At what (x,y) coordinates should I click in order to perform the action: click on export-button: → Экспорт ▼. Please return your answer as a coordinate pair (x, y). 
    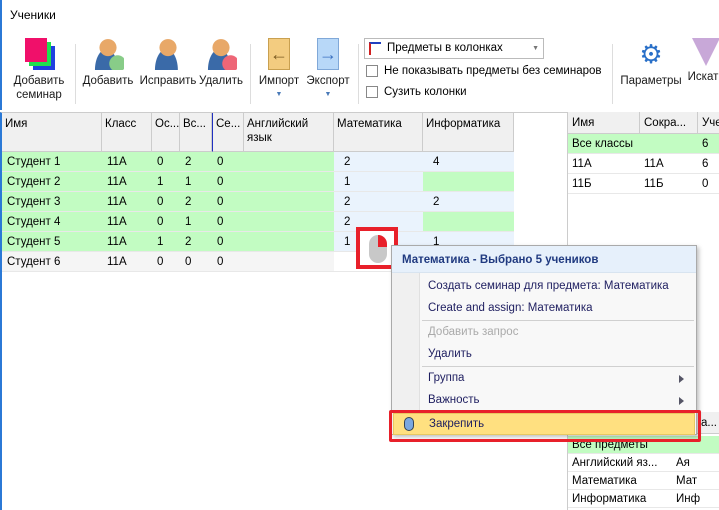
    Looking at the image, I should click on (328, 70).